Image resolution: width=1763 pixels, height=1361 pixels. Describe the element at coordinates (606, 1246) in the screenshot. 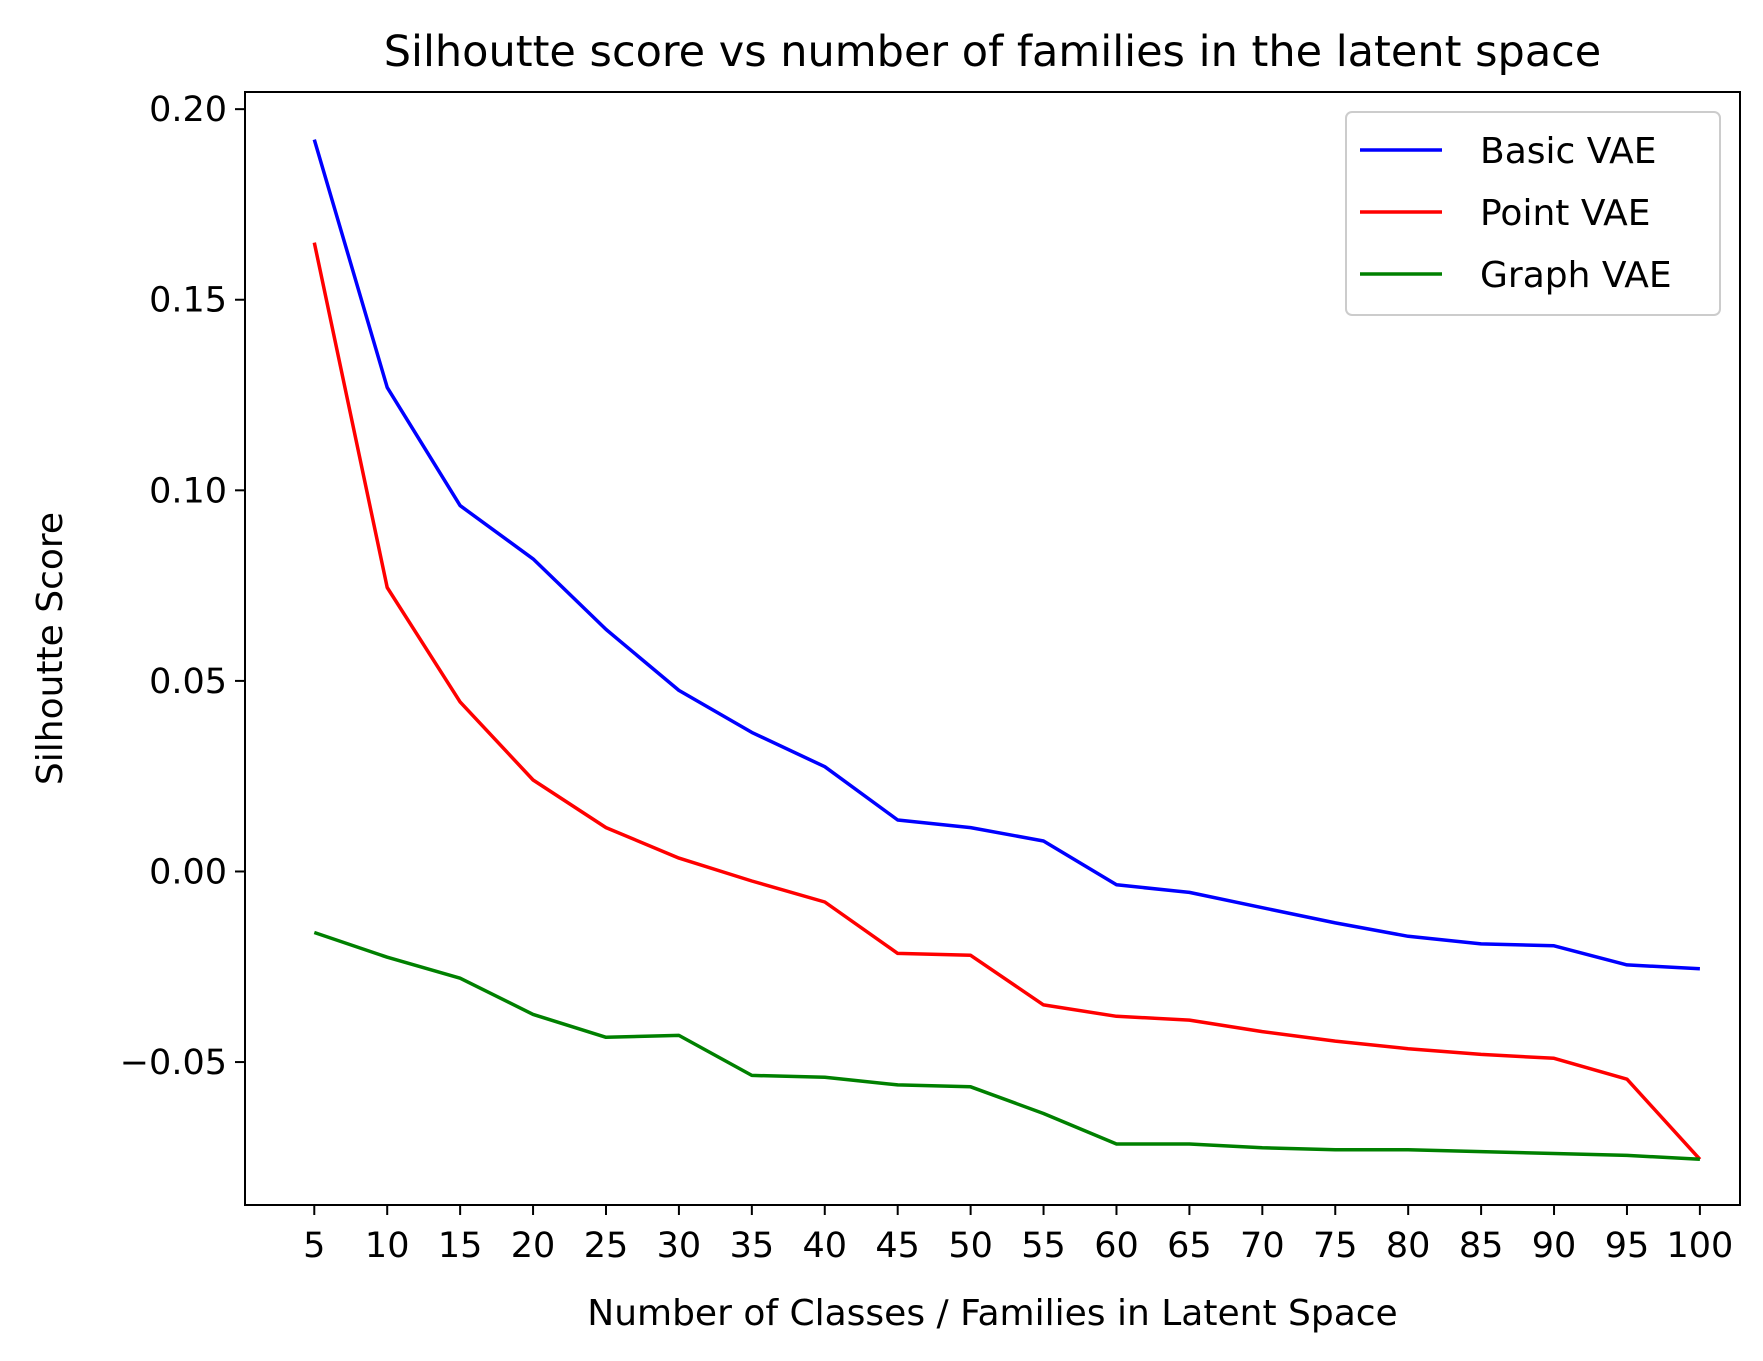

I see `x-tick-label: 25` at that location.